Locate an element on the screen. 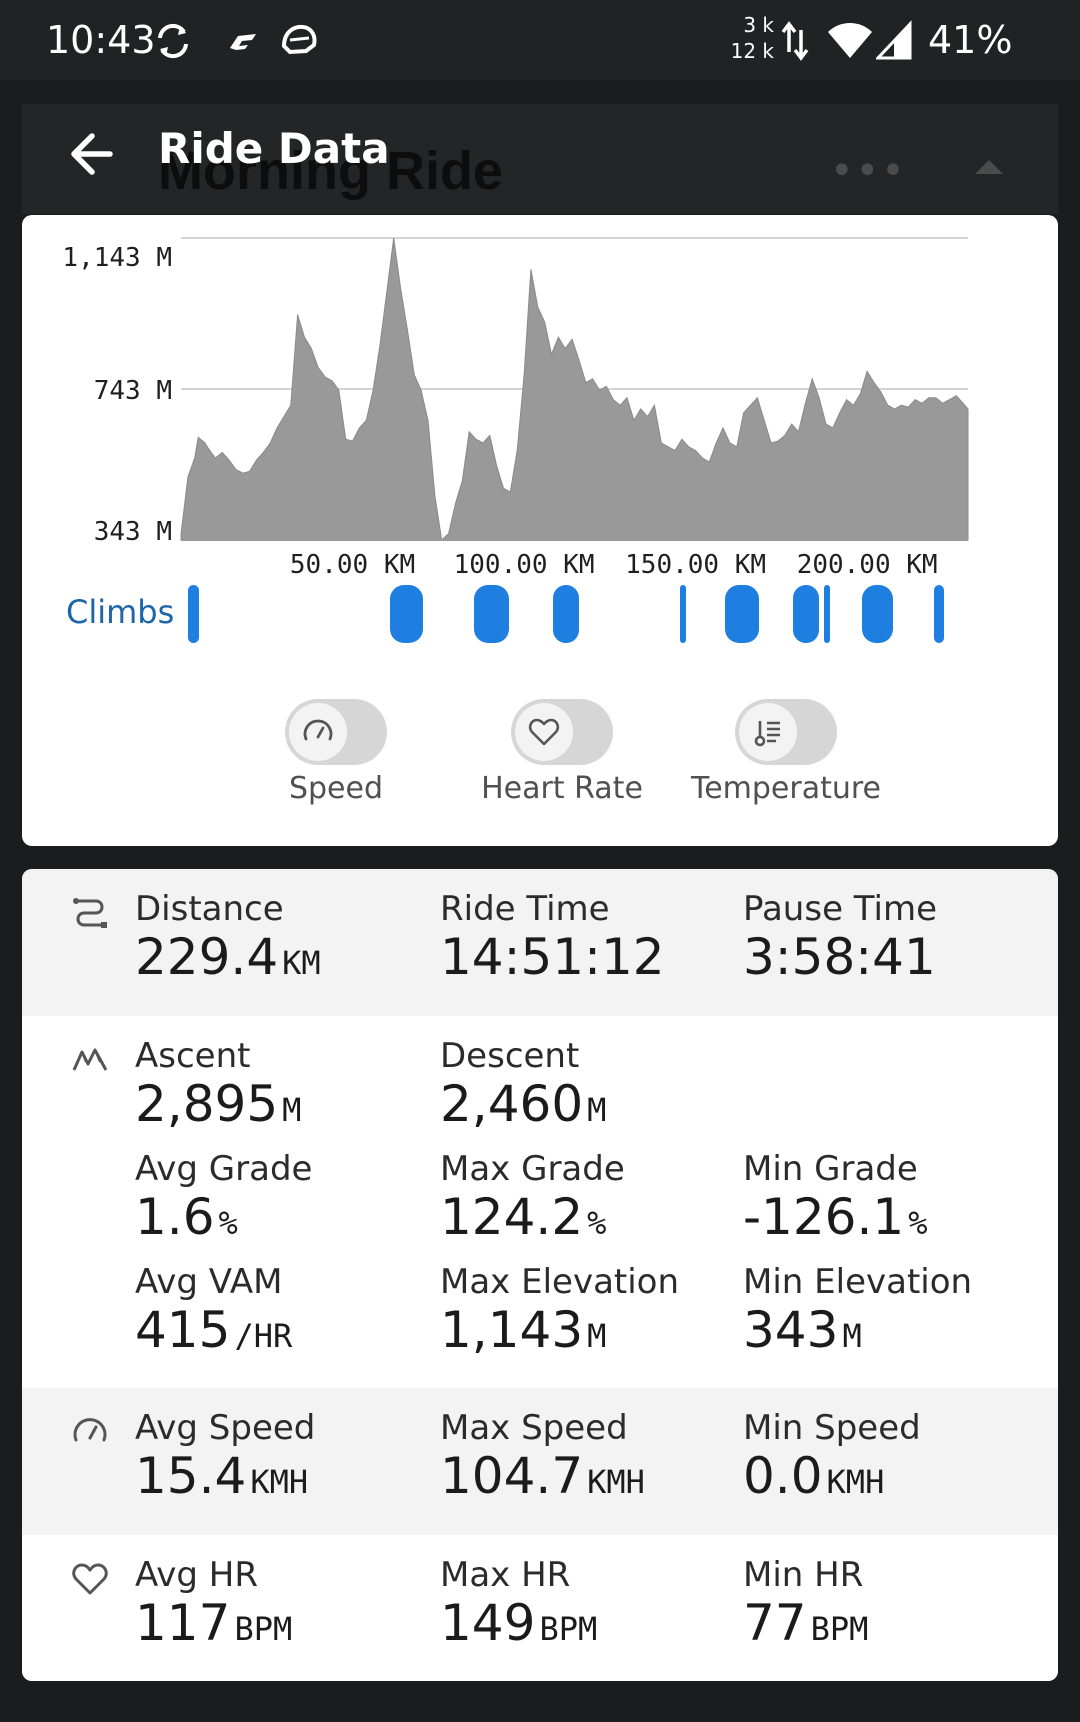  stat-min-hr-value: 77 is located at coordinates (775, 1623).